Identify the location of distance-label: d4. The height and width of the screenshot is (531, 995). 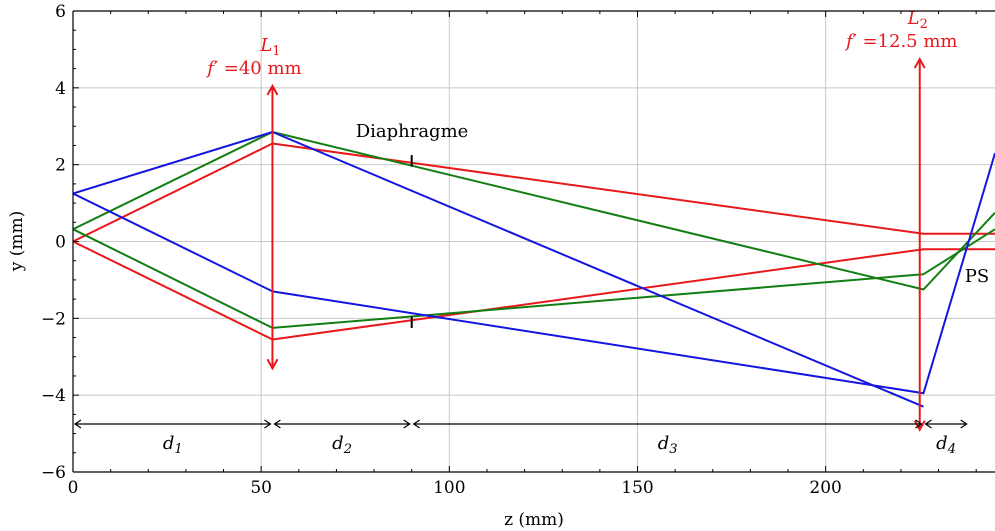
(946, 445).